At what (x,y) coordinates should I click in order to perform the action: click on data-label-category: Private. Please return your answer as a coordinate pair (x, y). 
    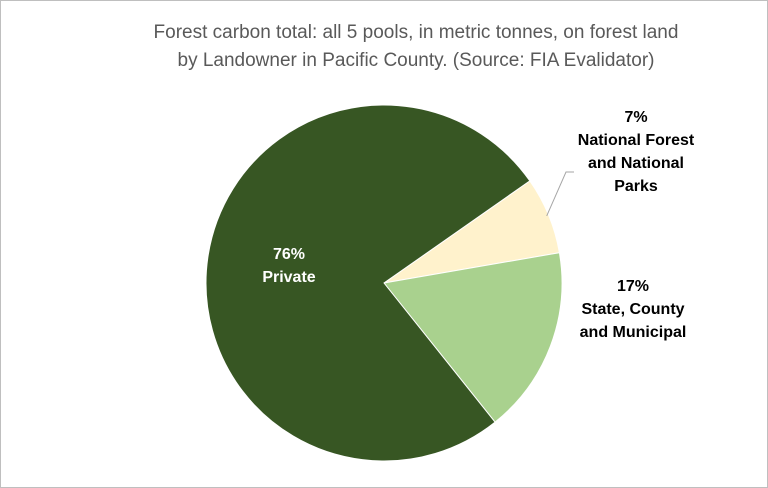
    Looking at the image, I should click on (288, 277).